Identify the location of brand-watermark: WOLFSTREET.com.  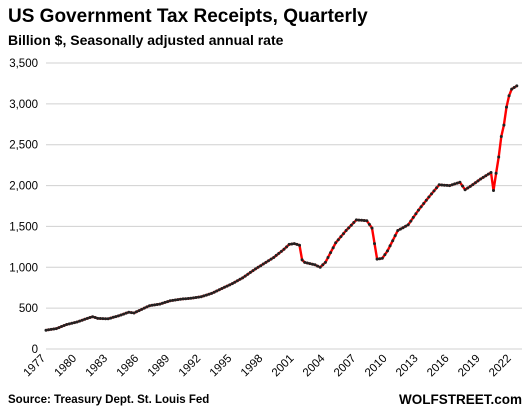
(460, 399).